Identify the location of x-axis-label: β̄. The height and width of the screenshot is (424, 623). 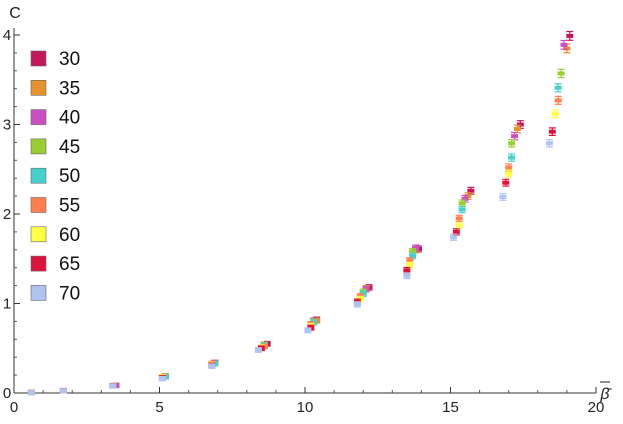
(605, 394).